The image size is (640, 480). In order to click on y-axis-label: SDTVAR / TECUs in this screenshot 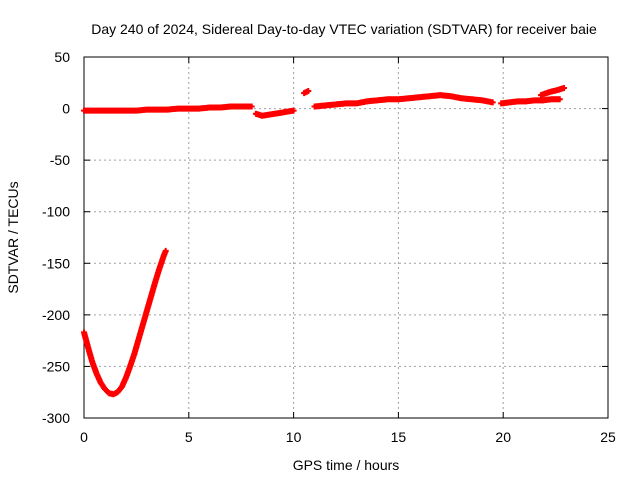, I will do `click(13, 237)`.